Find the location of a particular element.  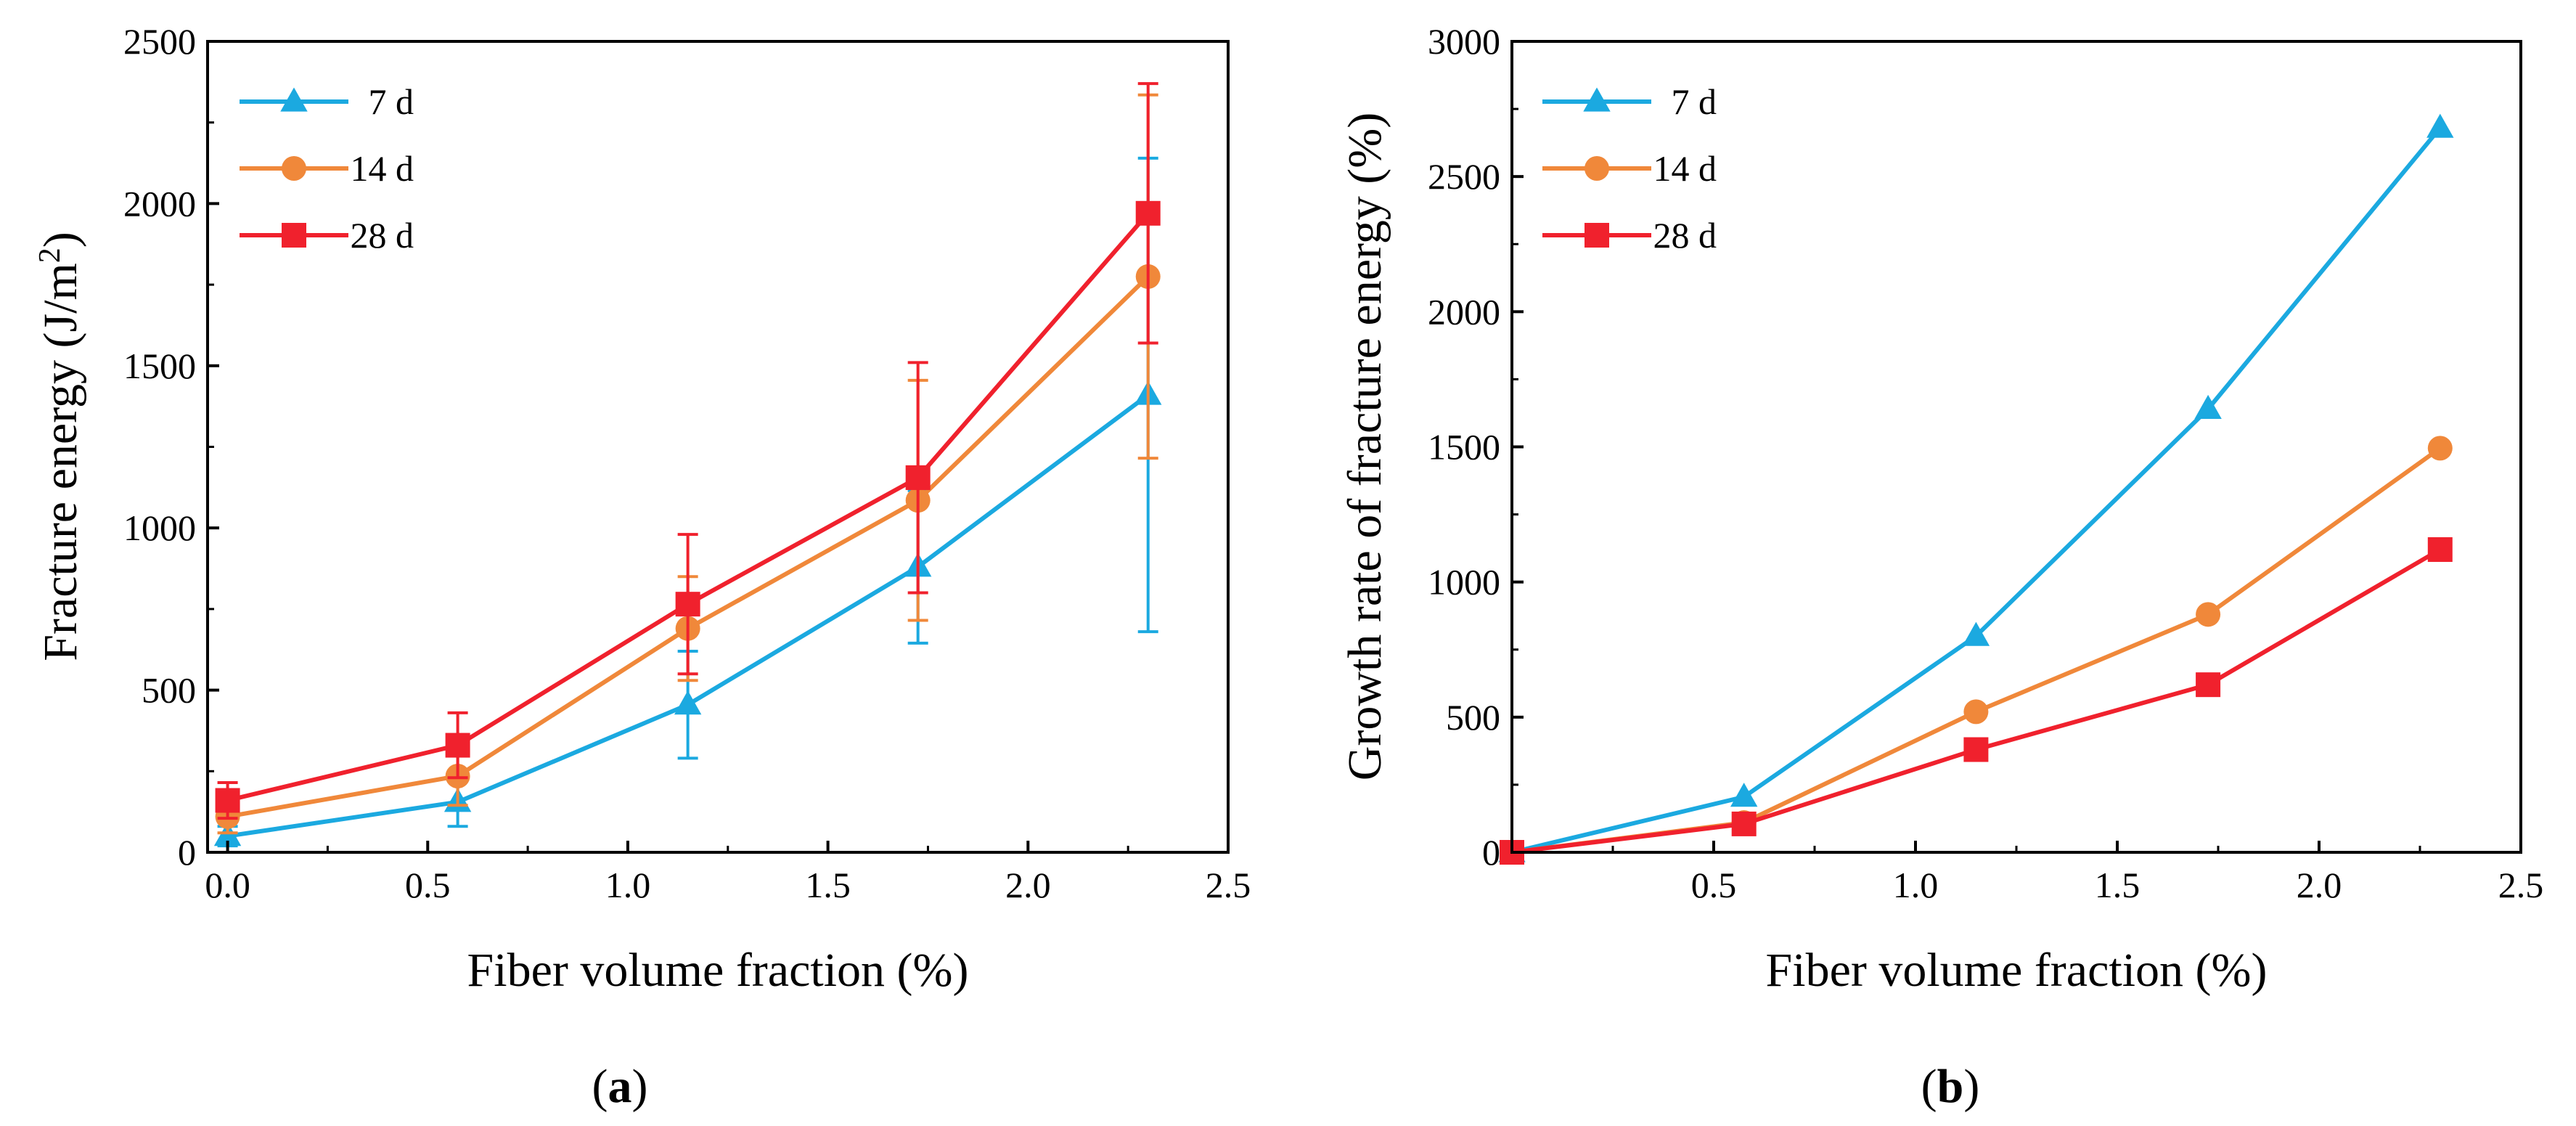

legend-a: 7 d 14 d 28 d is located at coordinates (327, 168).